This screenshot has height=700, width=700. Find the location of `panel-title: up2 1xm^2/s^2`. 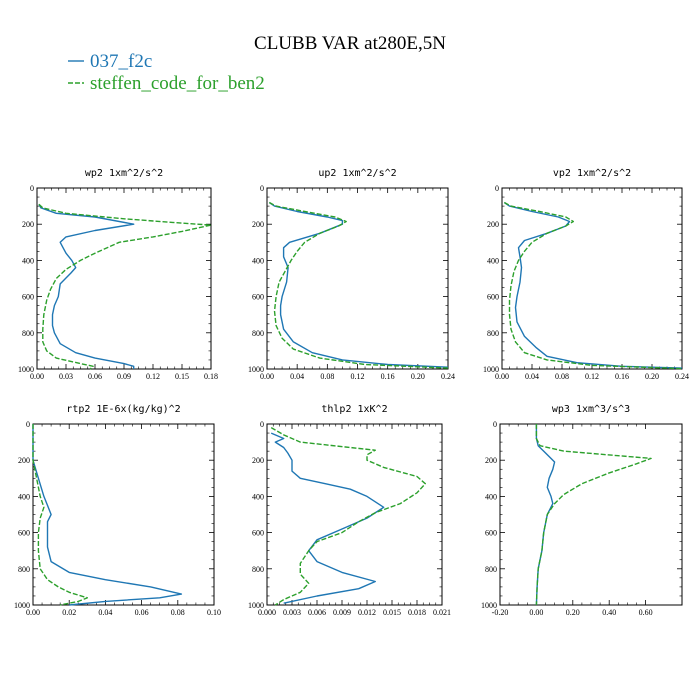

panel-title: up2 1xm^2/s^2 is located at coordinates (357, 173).